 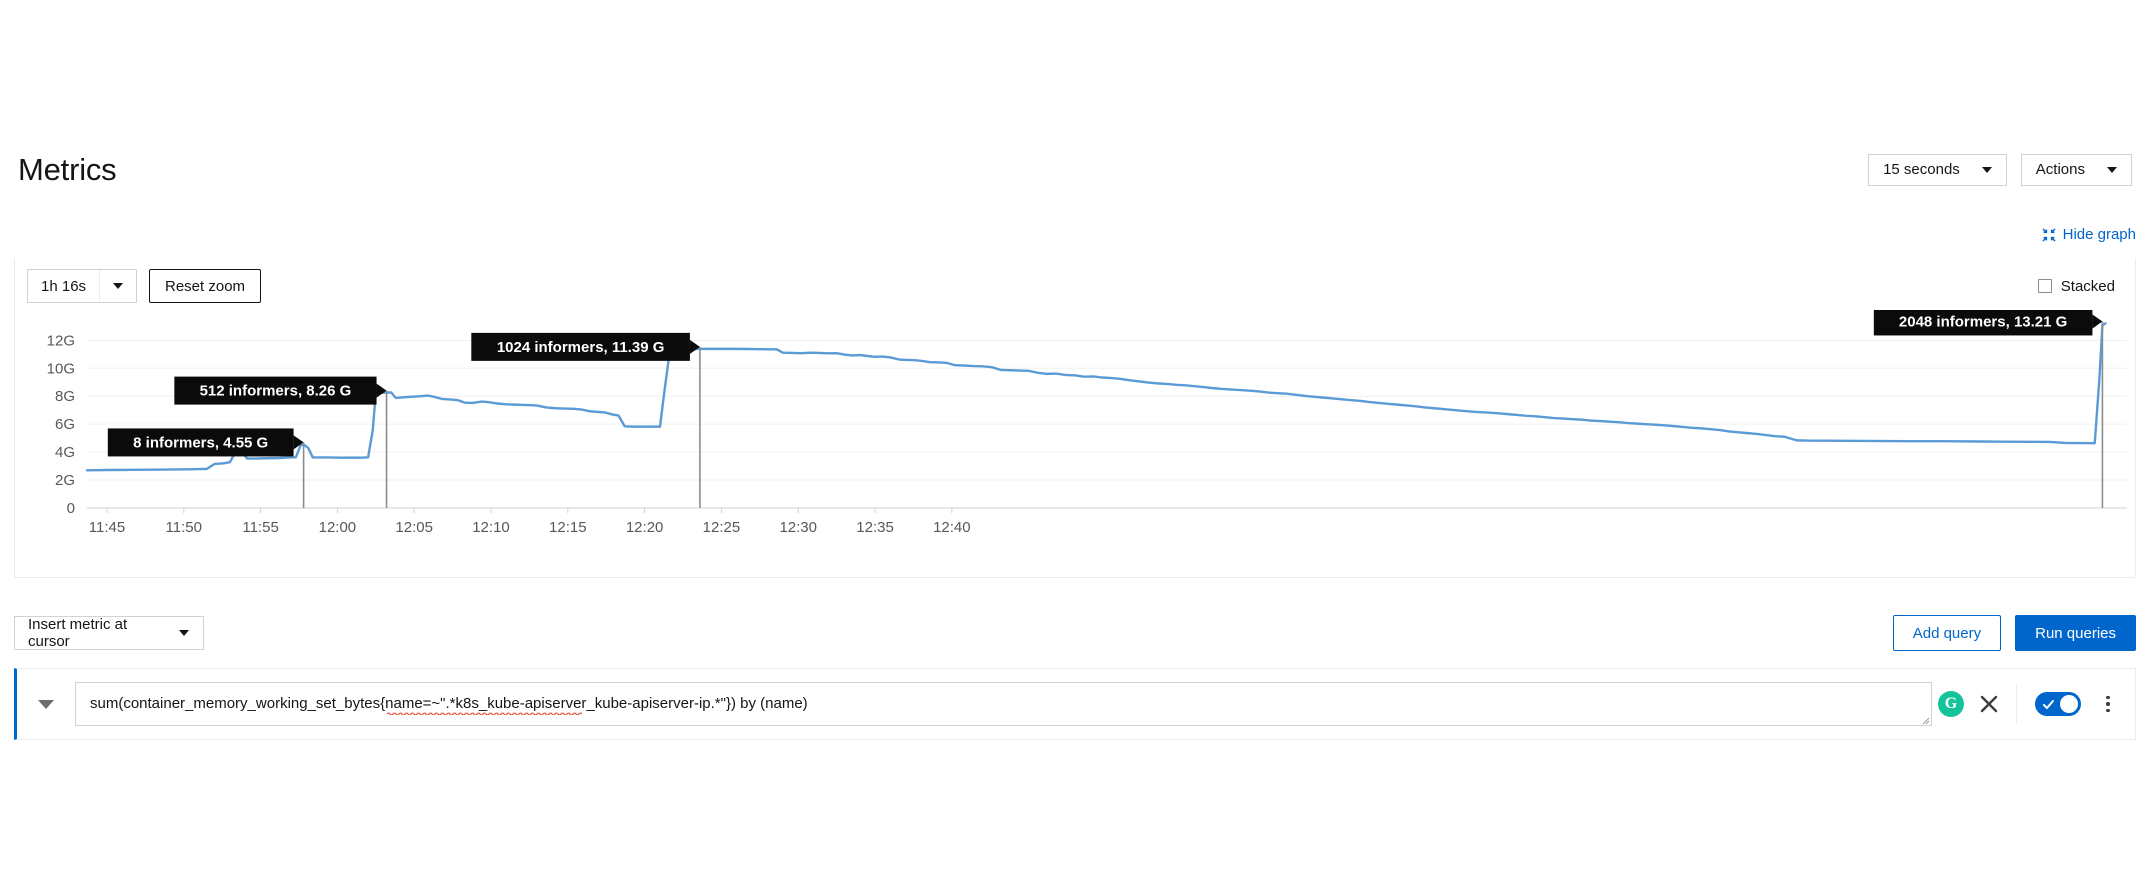 I want to click on svg-text: 12G, so click(x=61, y=340).